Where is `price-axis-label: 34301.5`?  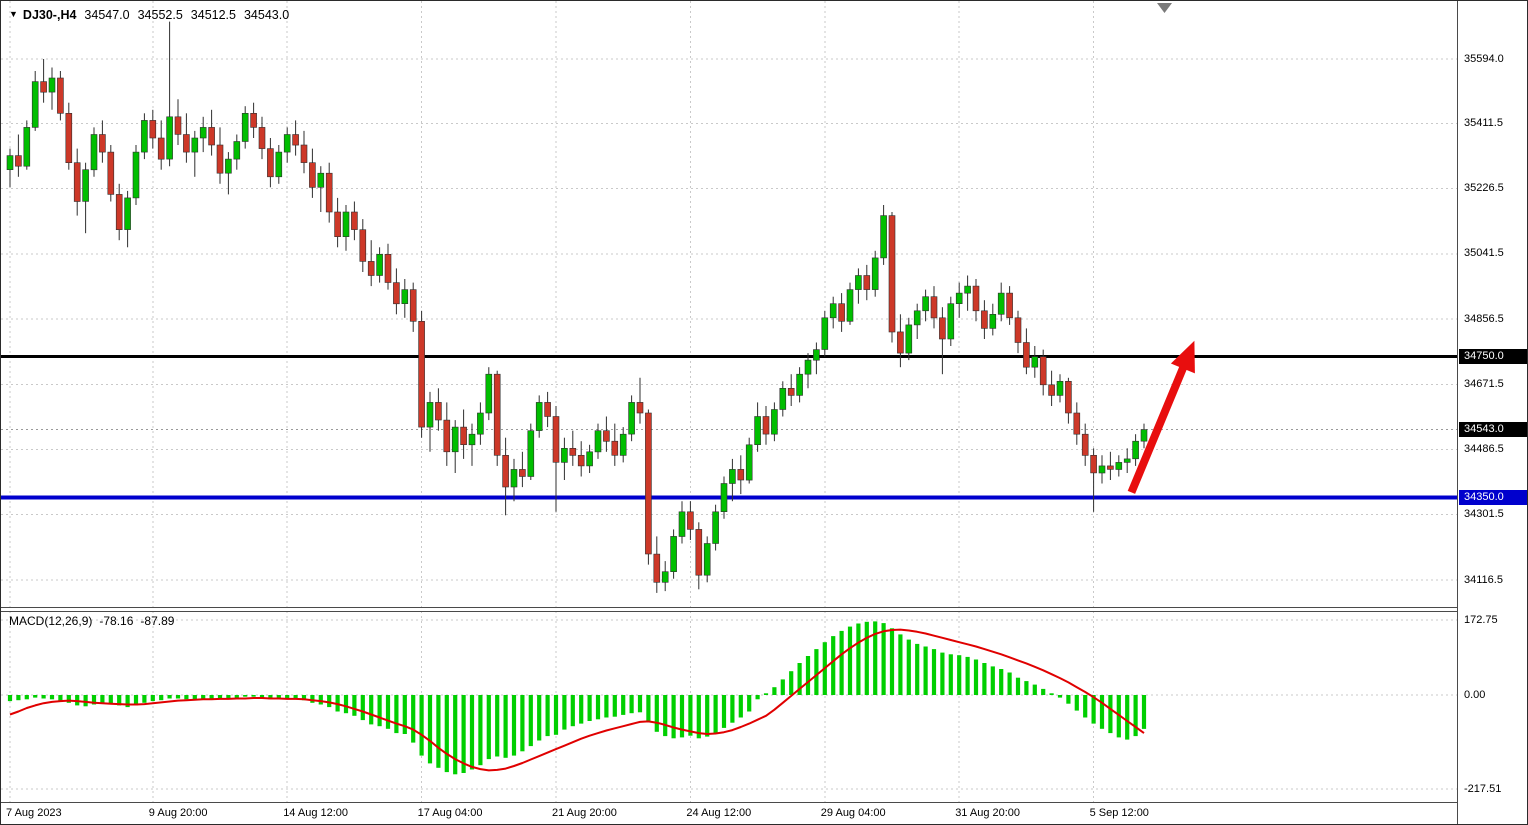 price-axis-label: 34301.5 is located at coordinates (1484, 514).